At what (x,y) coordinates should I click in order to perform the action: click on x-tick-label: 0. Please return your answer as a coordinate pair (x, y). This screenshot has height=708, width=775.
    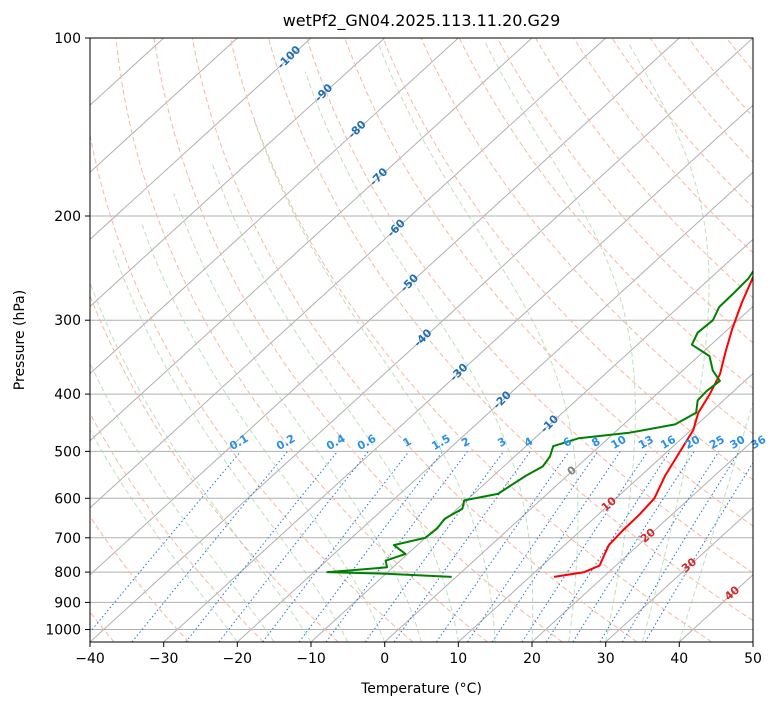
    Looking at the image, I should click on (384, 659).